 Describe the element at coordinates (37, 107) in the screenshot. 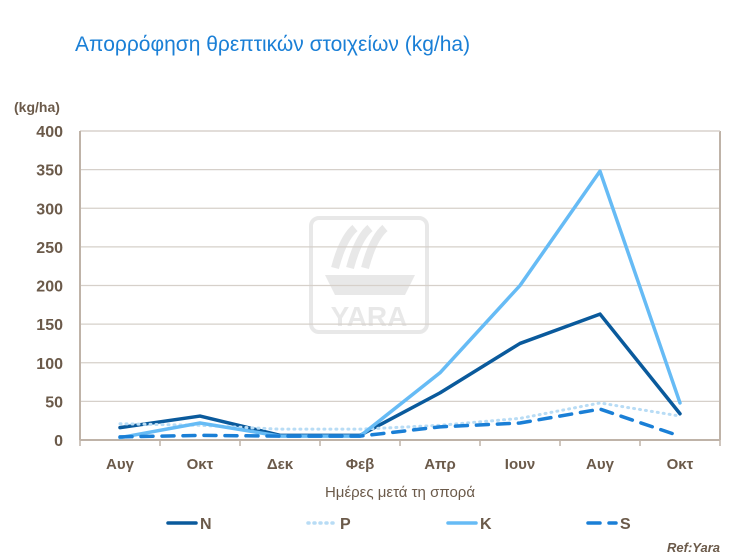

I see `y-axis-label: (kg/ha)` at that location.